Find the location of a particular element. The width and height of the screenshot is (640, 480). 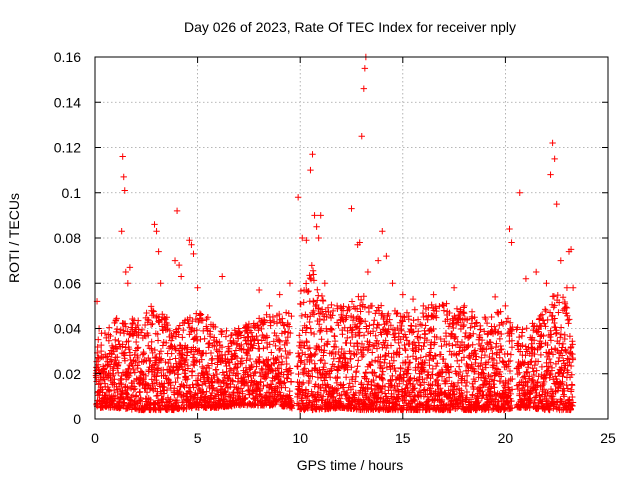

y-tick-label: 0.16 is located at coordinates (67, 57).